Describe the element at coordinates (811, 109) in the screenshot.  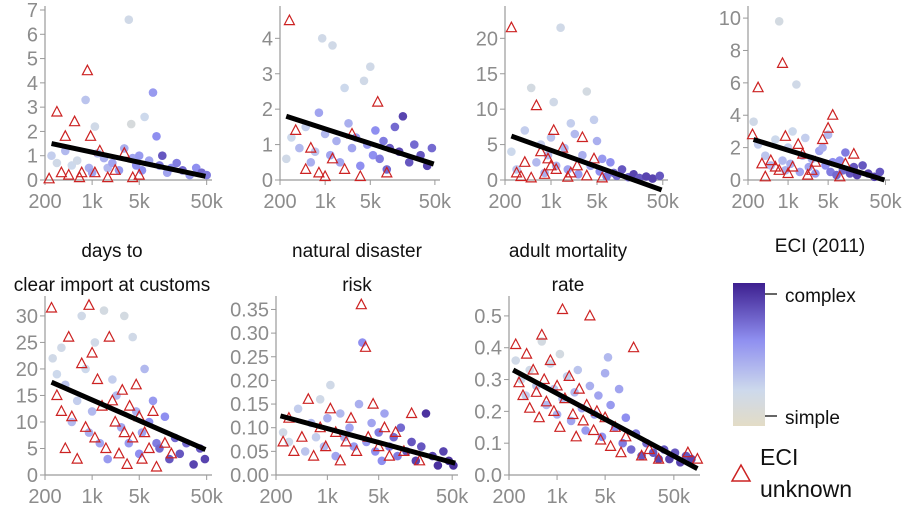
I see `scatter-panel-4: 0 2 4 6 8 10 200 1k 5k 50k` at that location.